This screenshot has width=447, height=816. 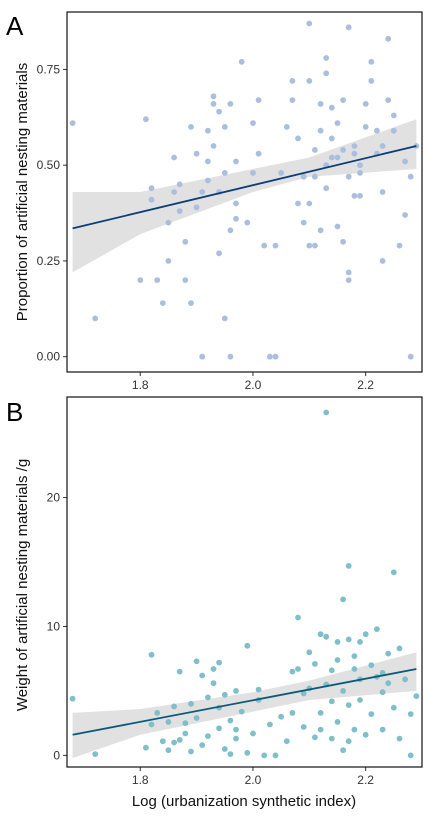 What do you see at coordinates (244, 702) in the screenshot?
I see `panel-b-regression-line` at bounding box center [244, 702].